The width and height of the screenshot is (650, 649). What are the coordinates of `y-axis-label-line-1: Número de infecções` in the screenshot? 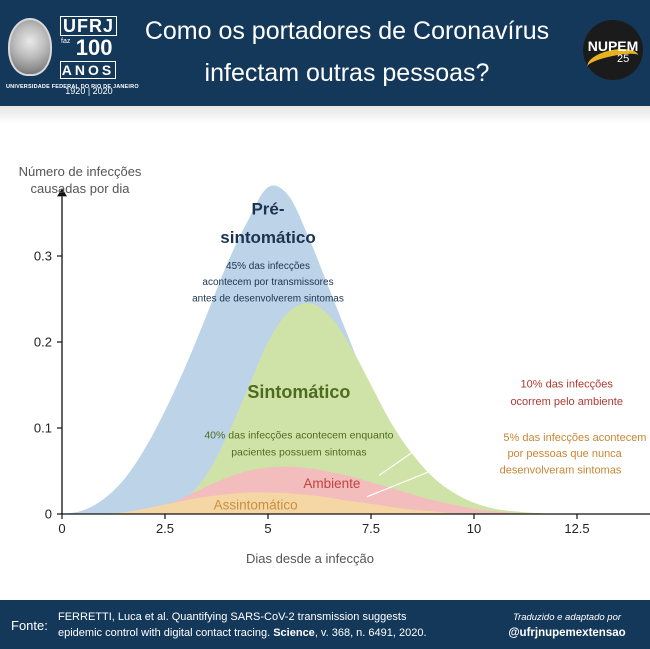 It's located at (80, 171).